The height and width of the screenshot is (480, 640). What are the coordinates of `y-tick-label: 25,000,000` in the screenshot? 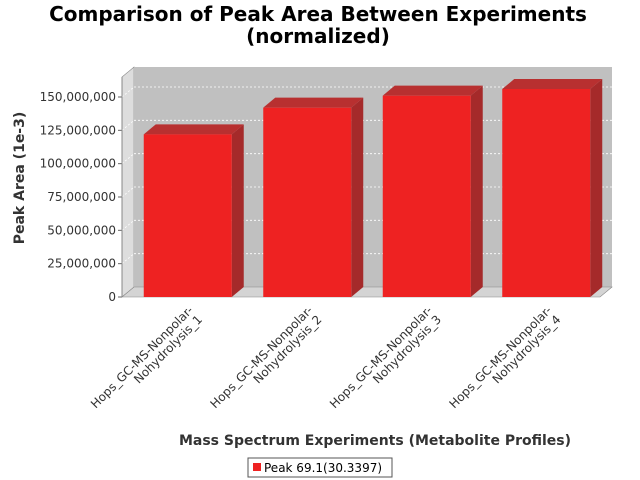 It's located at (81, 264).